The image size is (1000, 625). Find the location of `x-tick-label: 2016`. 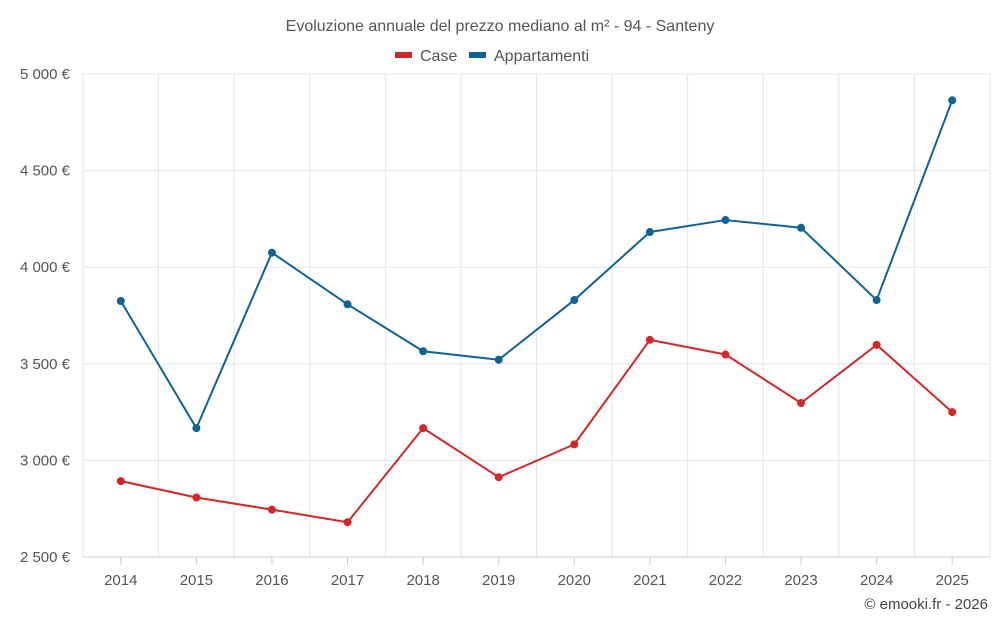

x-tick-label: 2016 is located at coordinates (271, 580).